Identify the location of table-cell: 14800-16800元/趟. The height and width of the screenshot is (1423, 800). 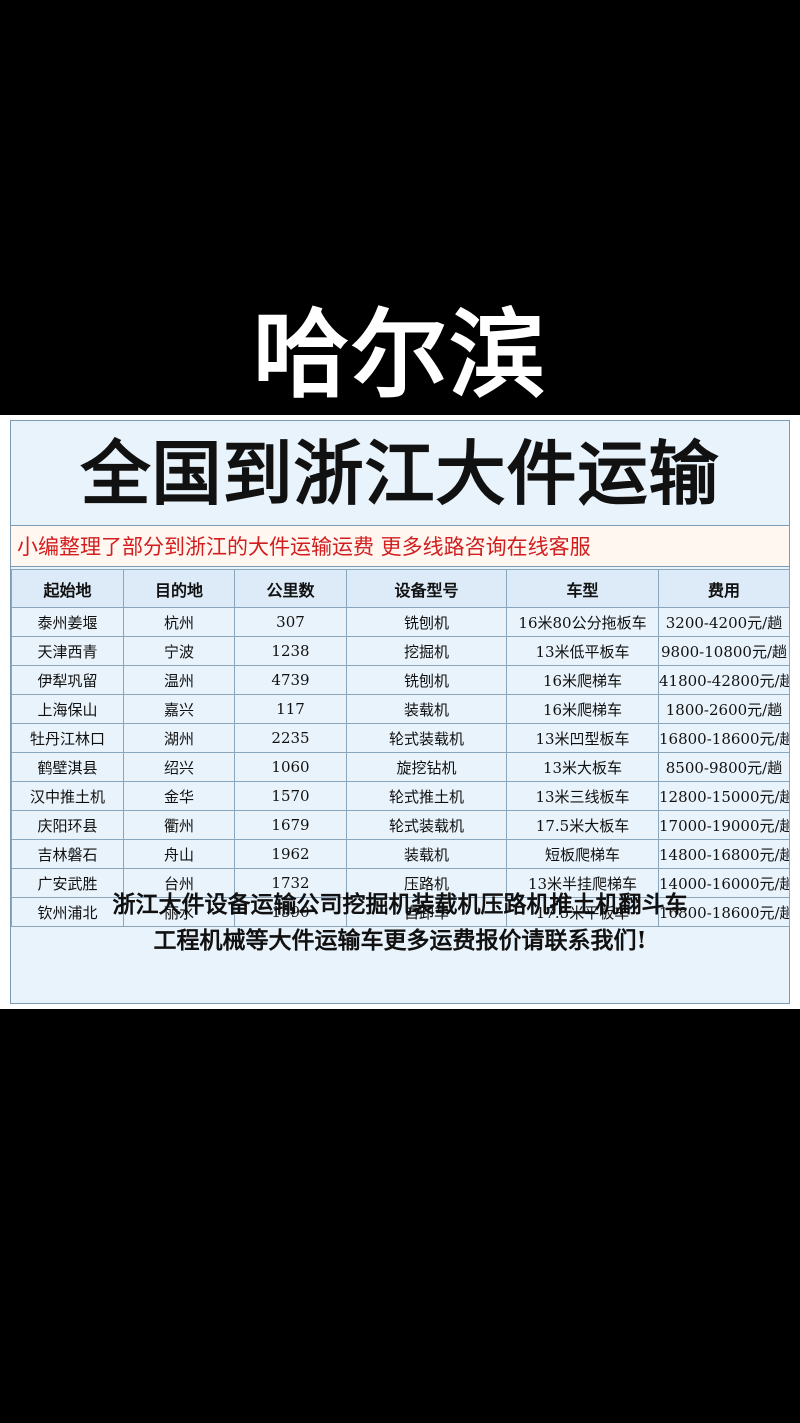
(724, 854).